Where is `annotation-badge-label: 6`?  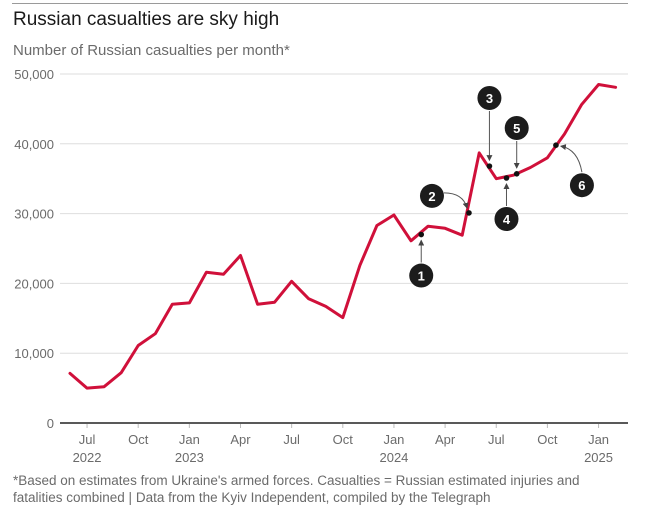
annotation-badge-label: 6 is located at coordinates (581, 185).